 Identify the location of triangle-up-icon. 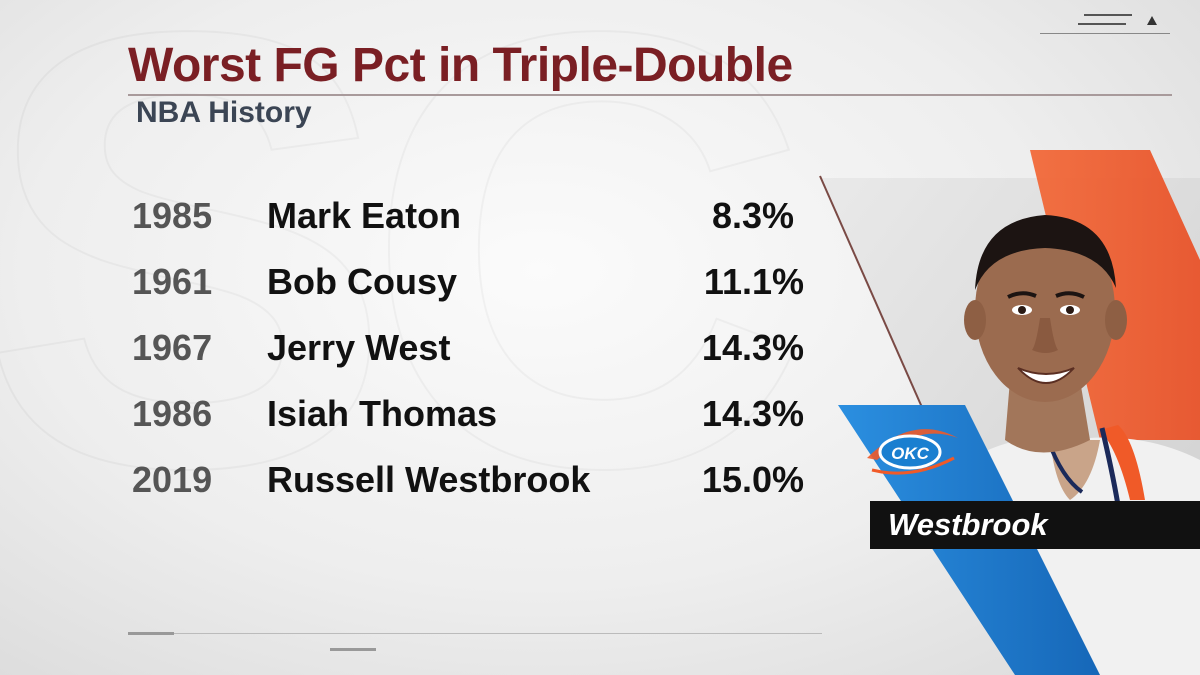
(1152, 20).